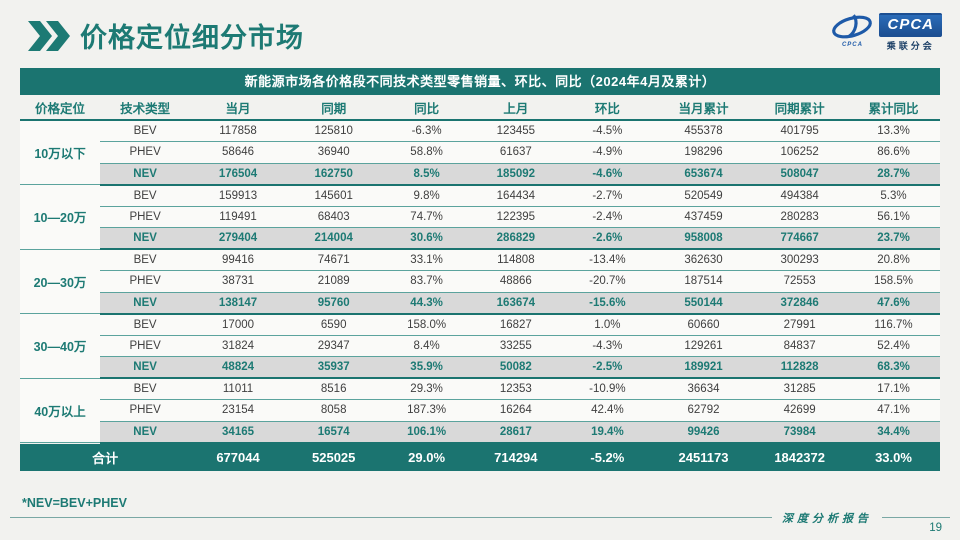 The width and height of the screenshot is (960, 540). I want to click on value-cell: 159913, so click(238, 195).